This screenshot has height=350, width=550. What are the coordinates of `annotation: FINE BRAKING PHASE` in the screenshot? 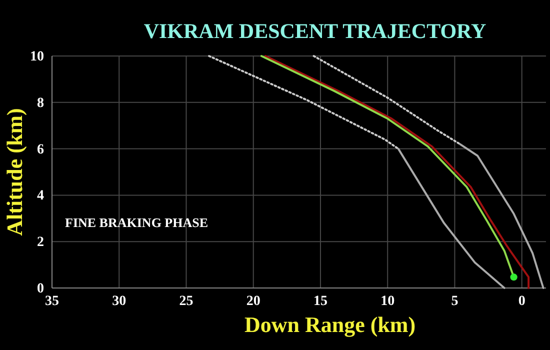 It's located at (136, 222).